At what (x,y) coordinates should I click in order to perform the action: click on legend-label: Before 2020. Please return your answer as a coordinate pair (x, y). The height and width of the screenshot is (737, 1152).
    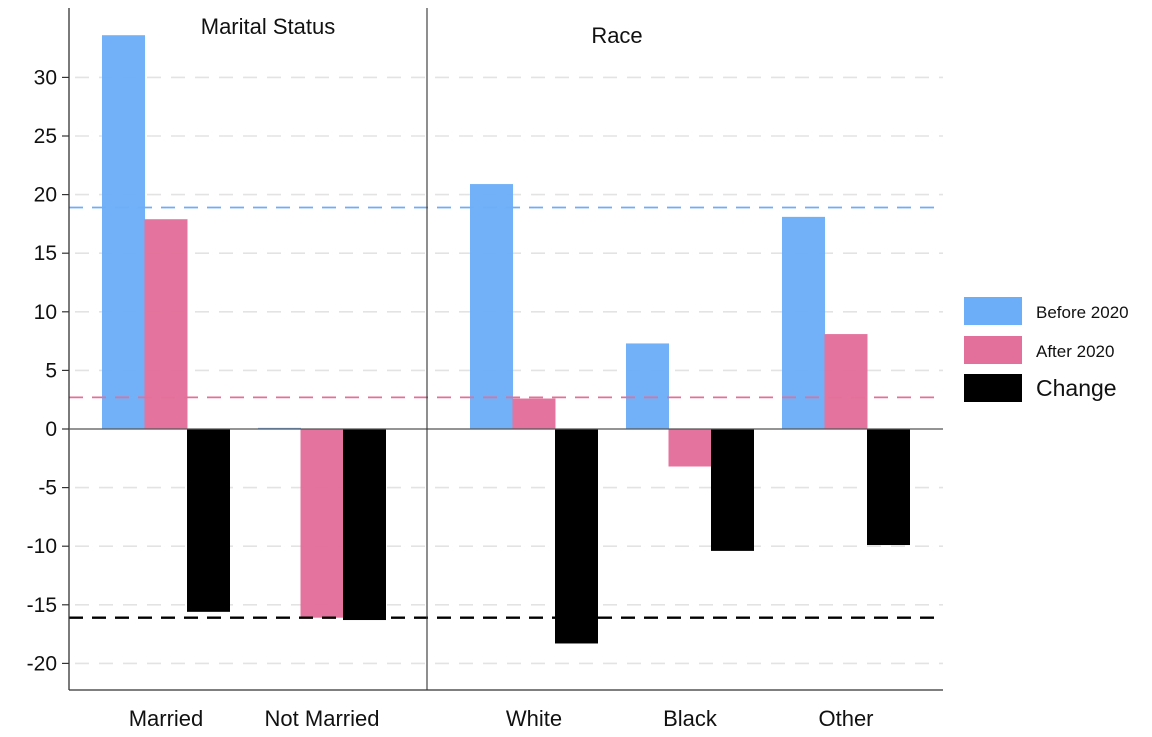
    Looking at the image, I should click on (1082, 312).